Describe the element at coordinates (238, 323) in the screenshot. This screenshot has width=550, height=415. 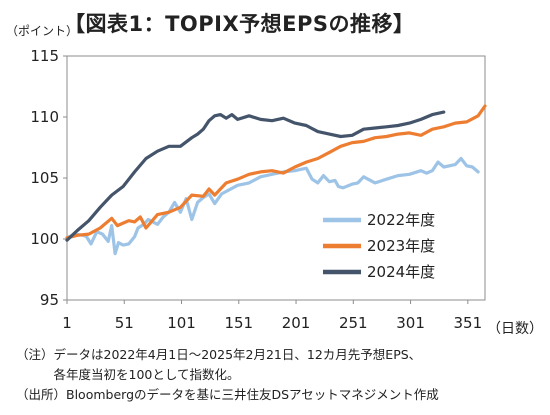
I see `x-tick-label: 151` at that location.